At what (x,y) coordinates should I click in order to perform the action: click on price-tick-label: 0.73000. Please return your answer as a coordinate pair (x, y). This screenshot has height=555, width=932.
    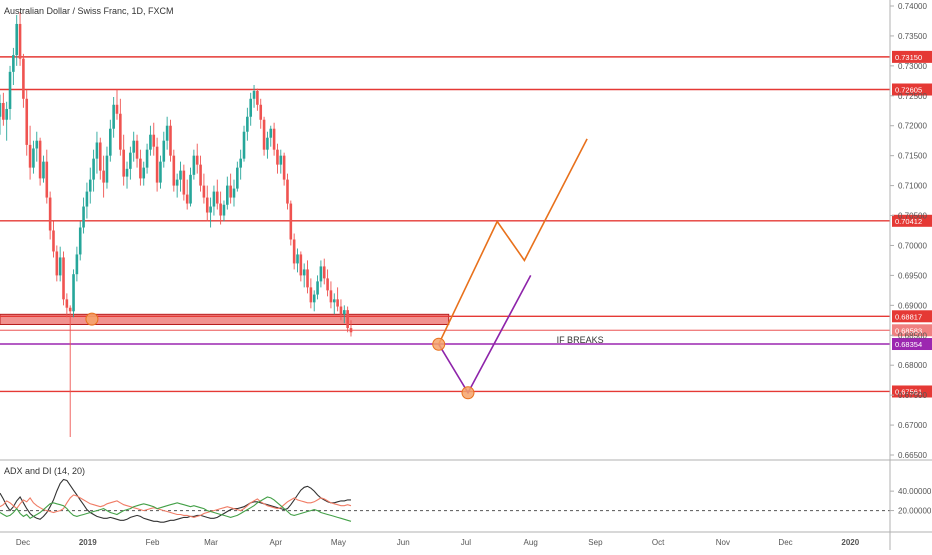
    Looking at the image, I should click on (912, 66).